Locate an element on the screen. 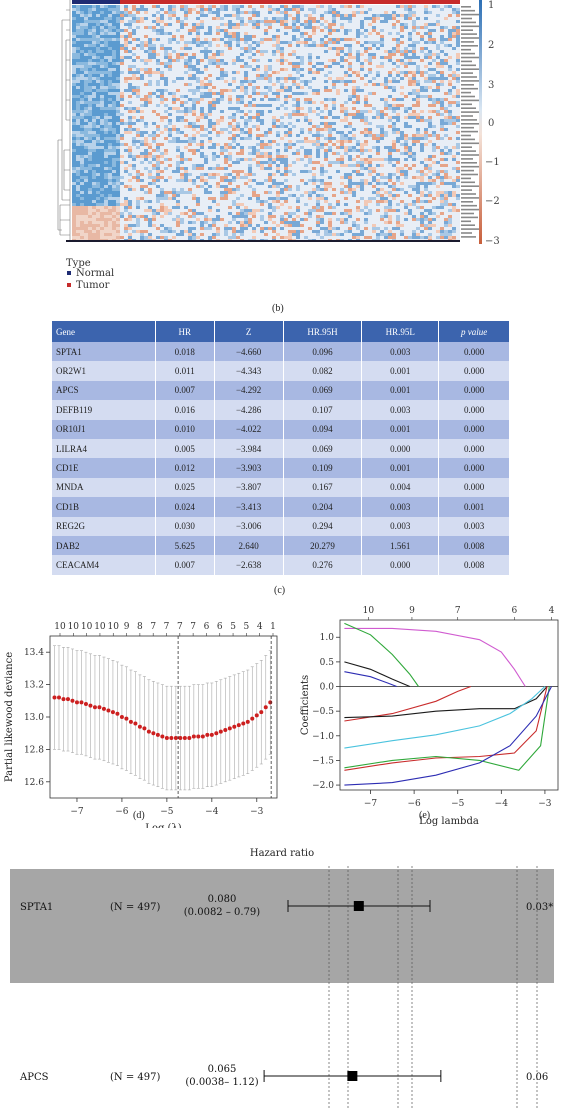 The height and width of the screenshot is (1110, 564). y-tick-label: 13.2 is located at coordinates (34, 686).